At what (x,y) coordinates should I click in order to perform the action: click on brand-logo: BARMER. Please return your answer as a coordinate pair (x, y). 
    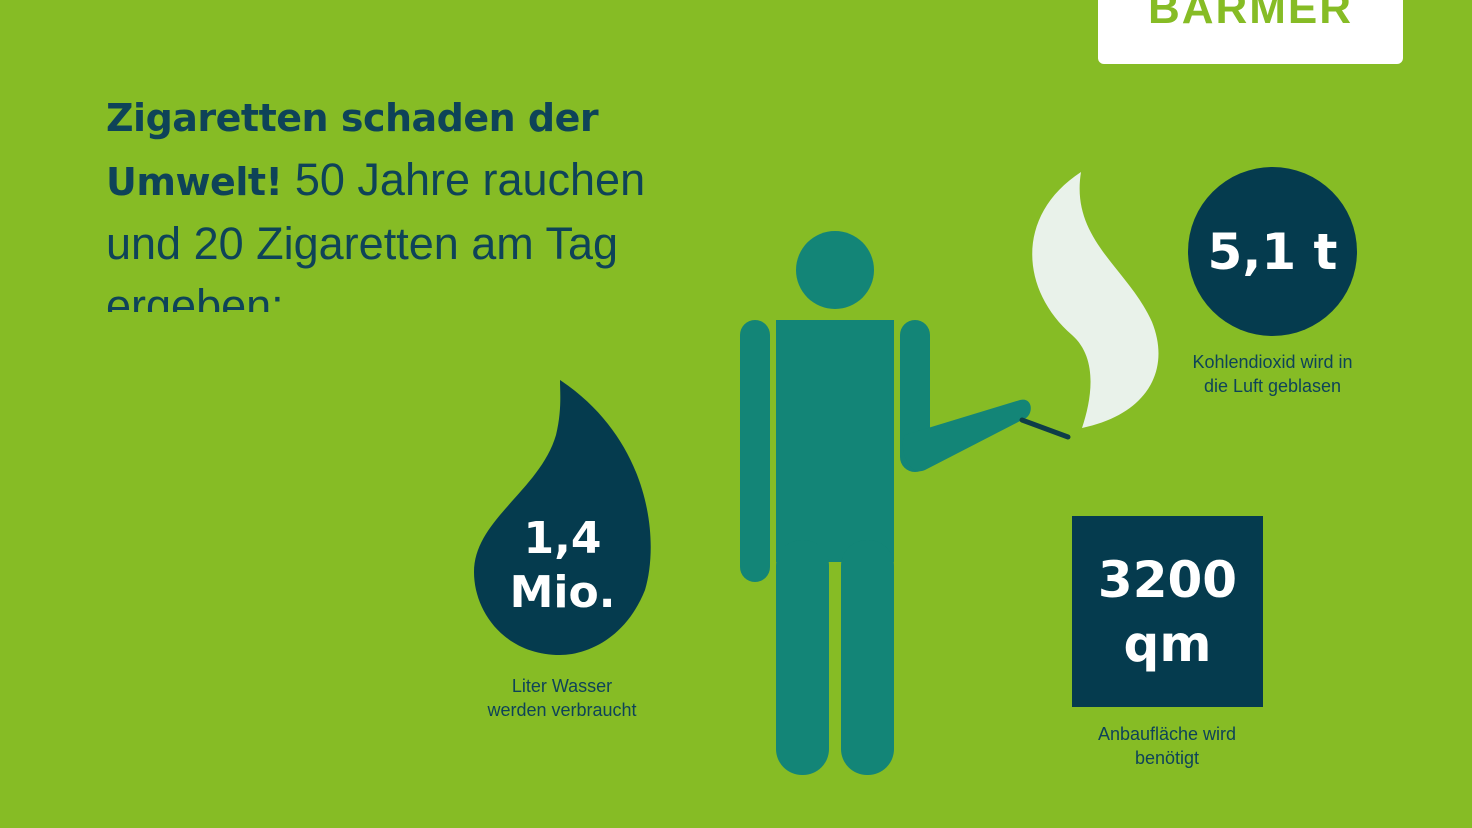
    Looking at the image, I should click on (1250, 32).